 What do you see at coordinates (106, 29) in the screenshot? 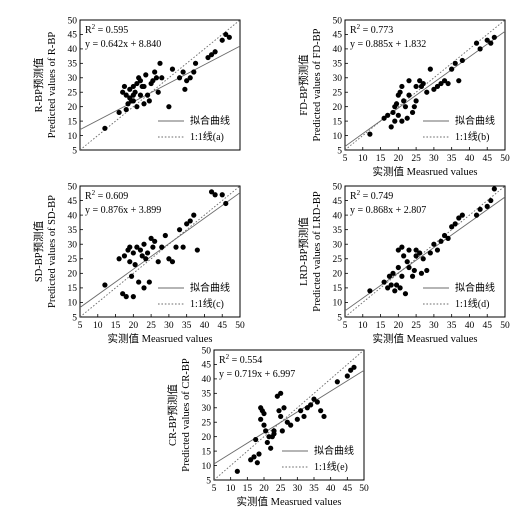
I see `r-squared: R2 = 0.595` at bounding box center [106, 29].